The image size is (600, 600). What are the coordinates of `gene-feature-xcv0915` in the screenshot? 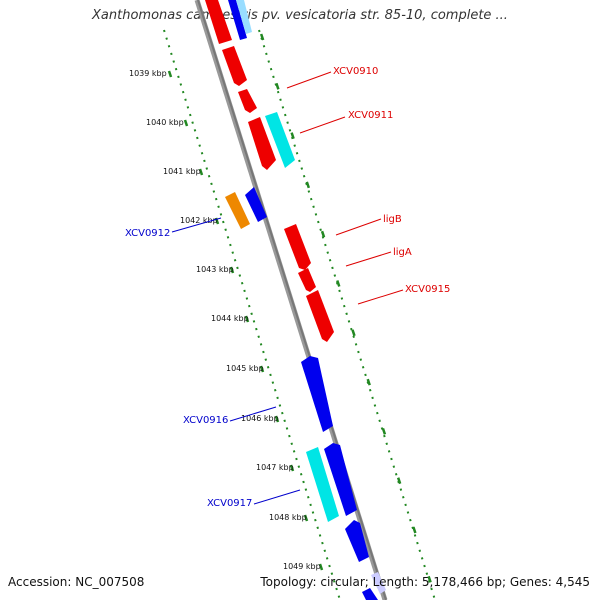 It's located at (320, 316).